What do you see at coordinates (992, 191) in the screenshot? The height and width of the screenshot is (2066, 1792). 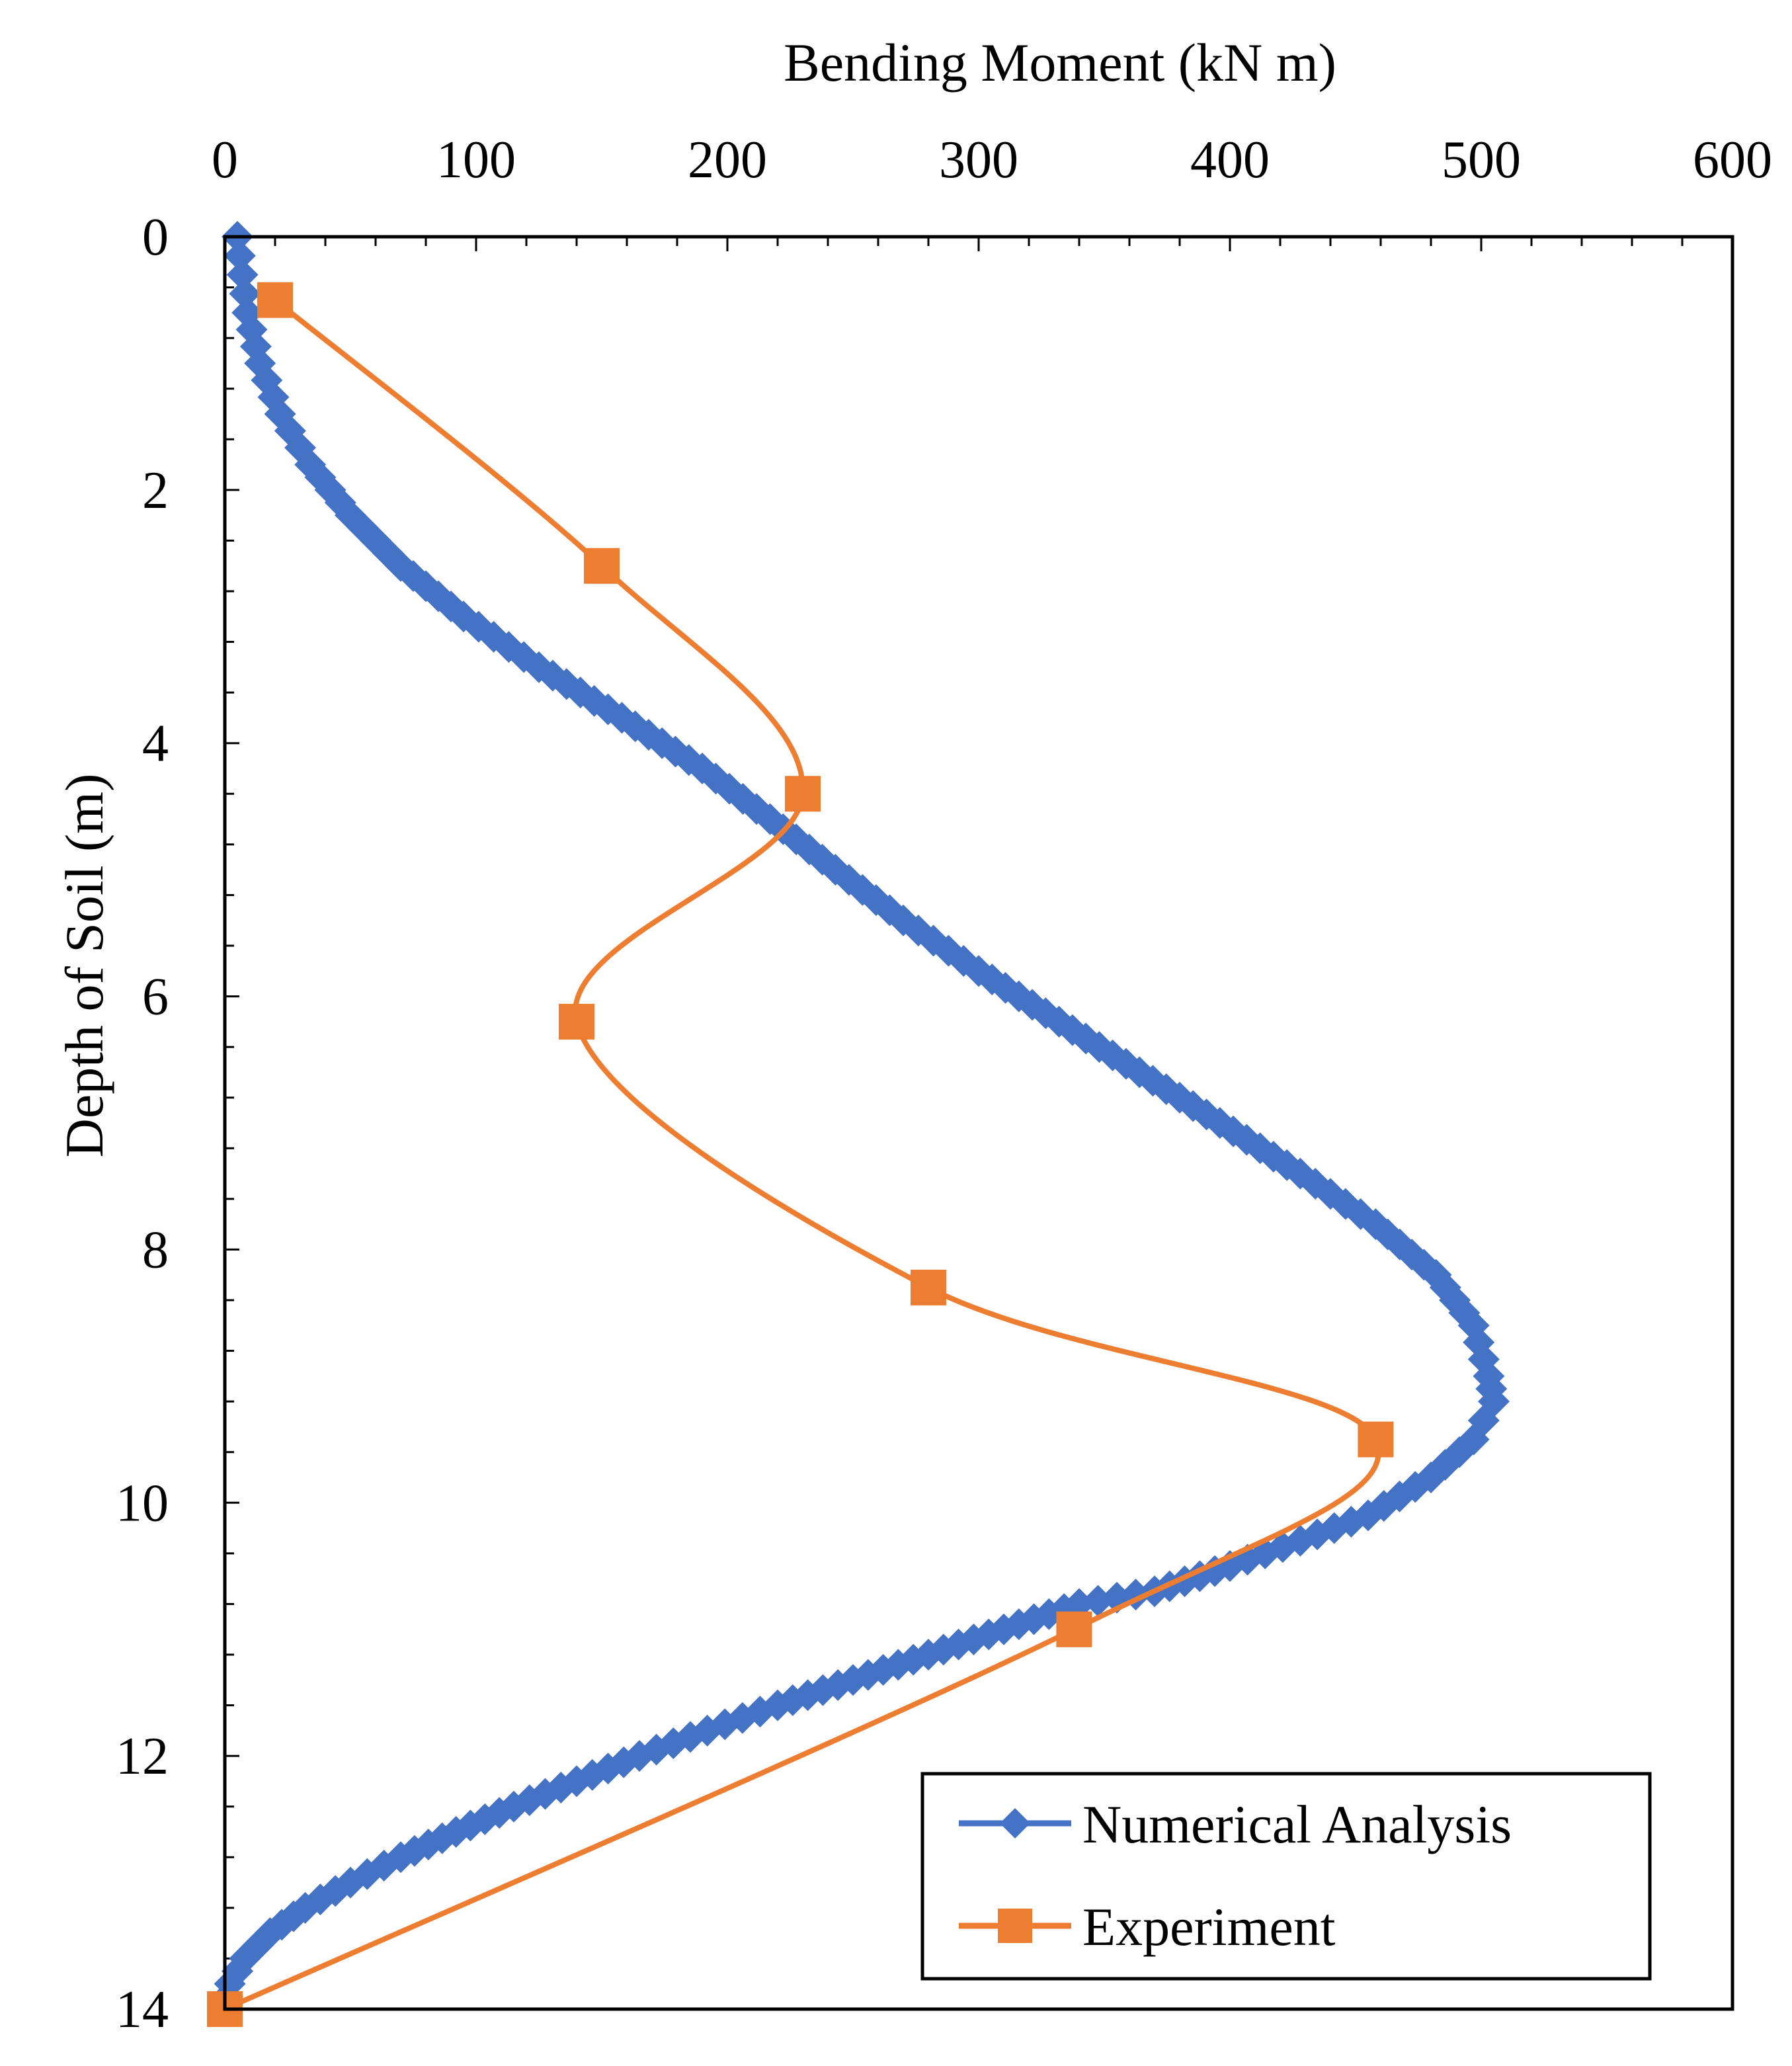 I see `x-axis-ticks: 0 100 200 300 400 500 600` at bounding box center [992, 191].